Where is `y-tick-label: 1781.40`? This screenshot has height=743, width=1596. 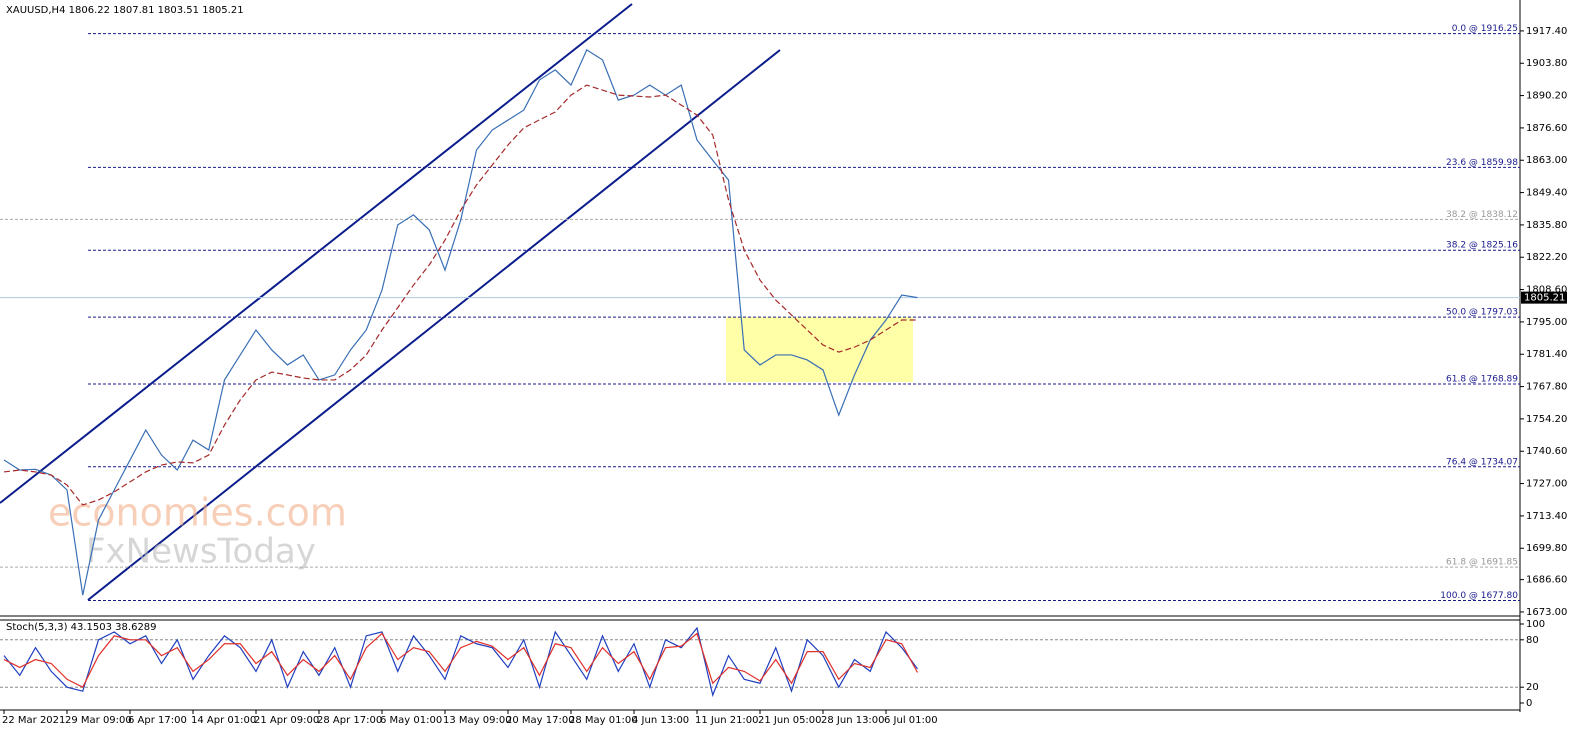 y-tick-label: 1781.40 is located at coordinates (1546, 354).